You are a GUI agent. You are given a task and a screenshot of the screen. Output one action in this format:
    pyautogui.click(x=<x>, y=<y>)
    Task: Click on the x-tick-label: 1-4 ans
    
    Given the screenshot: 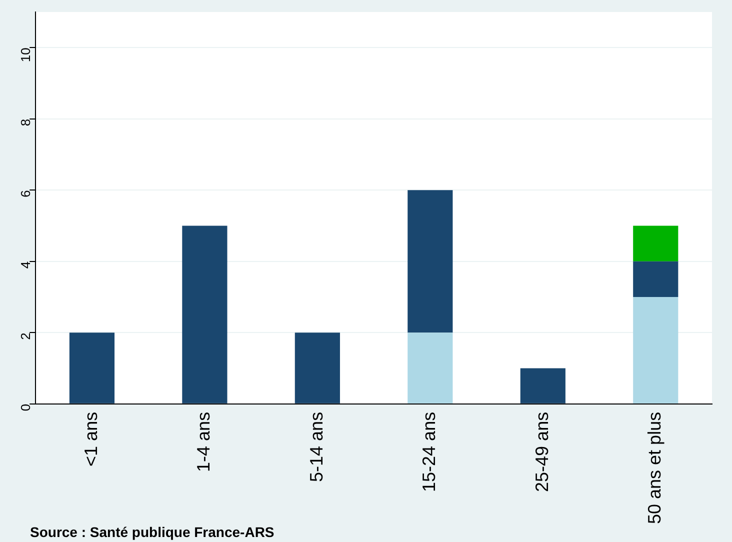 What is the action you would take?
    pyautogui.click(x=204, y=442)
    